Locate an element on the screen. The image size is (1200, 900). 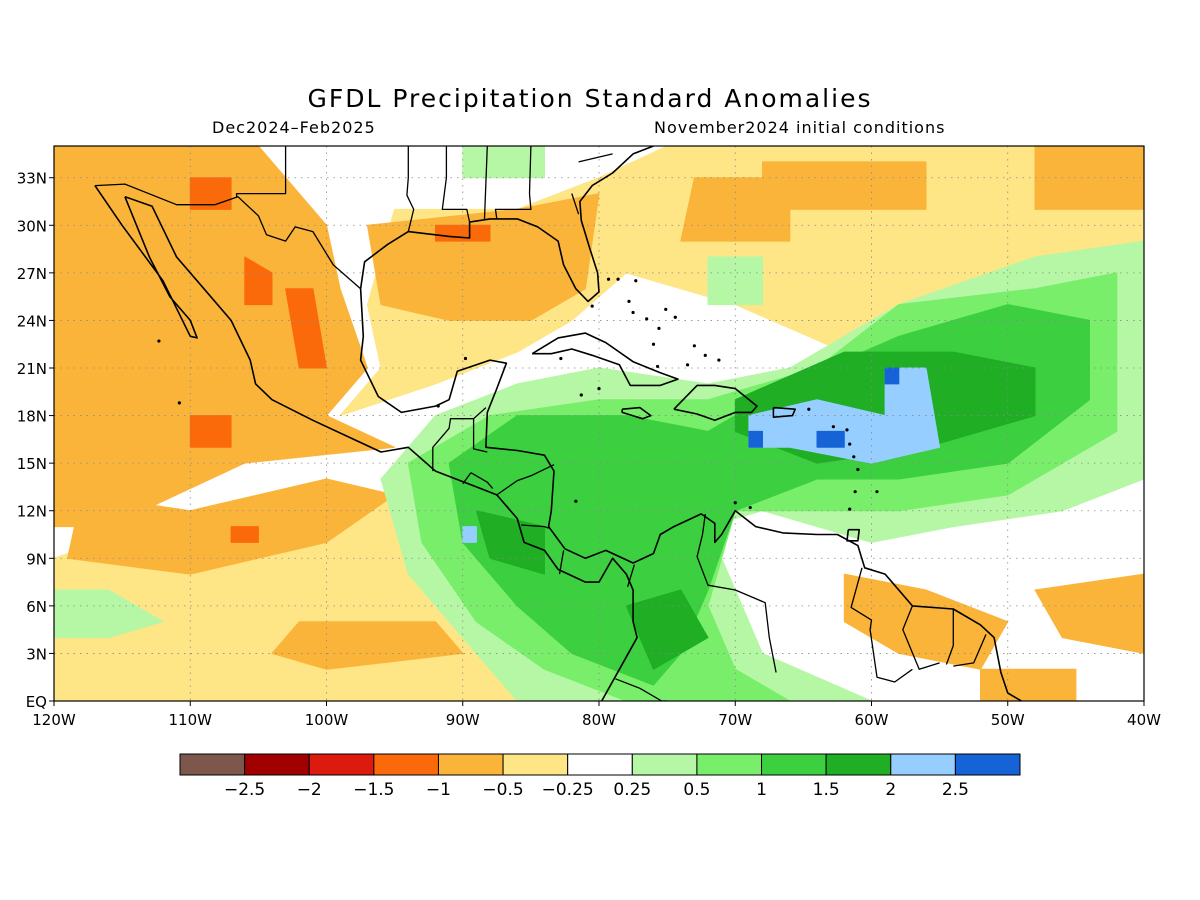
colorbar-label: 0.25 is located at coordinates (632, 790).